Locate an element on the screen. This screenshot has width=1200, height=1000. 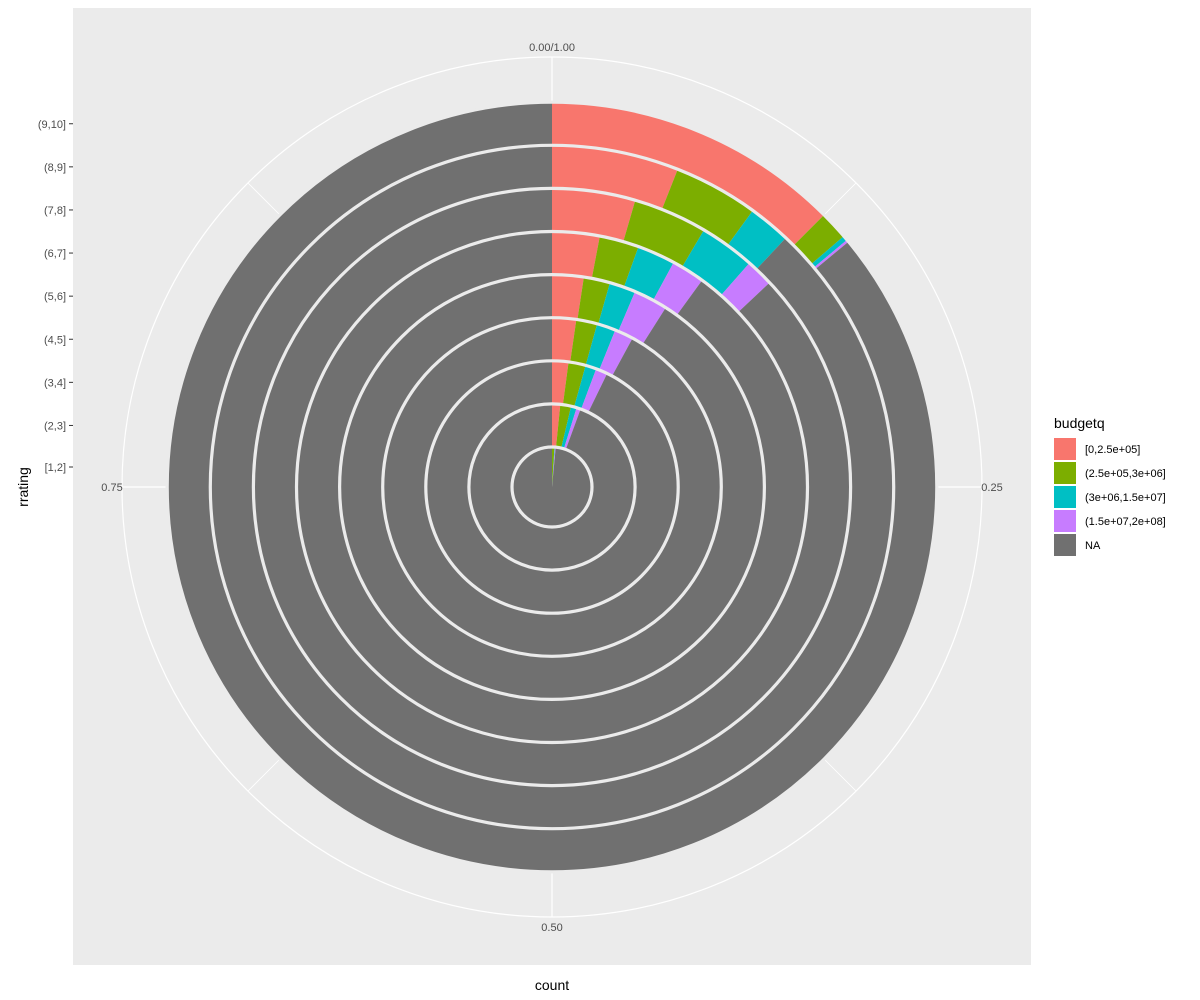
bar-segment--7-8--2 is located at coordinates (716, 262).